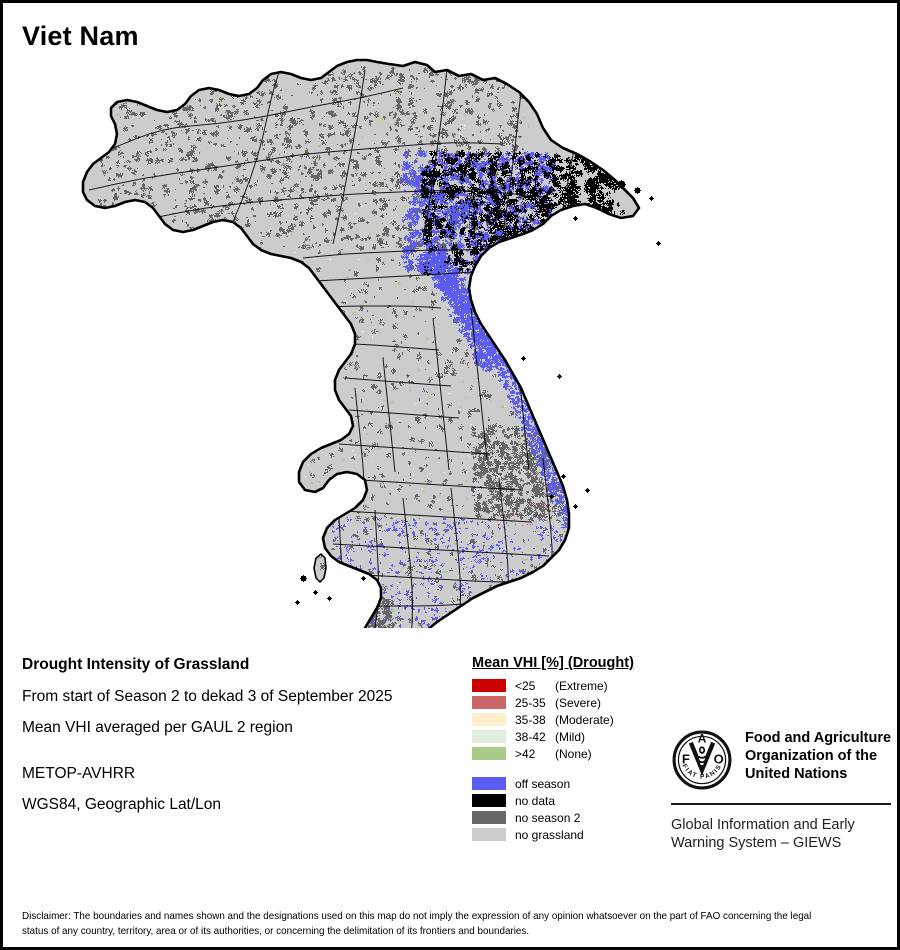 This screenshot has width=900, height=950. Describe the element at coordinates (763, 825) in the screenshot. I see `giews-line-1: Global Information and Early` at that location.